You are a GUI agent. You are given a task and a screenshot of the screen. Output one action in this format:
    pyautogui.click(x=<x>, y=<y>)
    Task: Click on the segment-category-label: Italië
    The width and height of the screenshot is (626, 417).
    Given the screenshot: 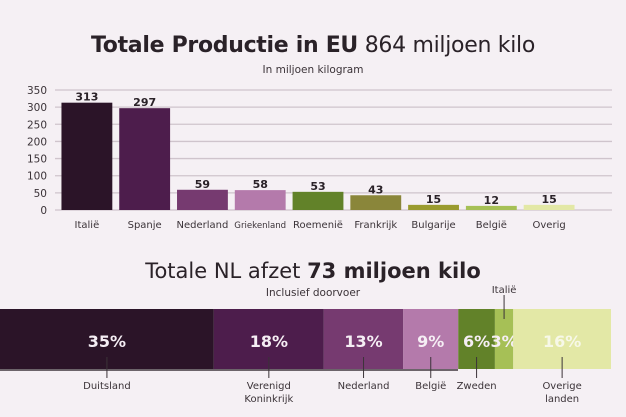 What is the action you would take?
    pyautogui.click(x=504, y=290)
    